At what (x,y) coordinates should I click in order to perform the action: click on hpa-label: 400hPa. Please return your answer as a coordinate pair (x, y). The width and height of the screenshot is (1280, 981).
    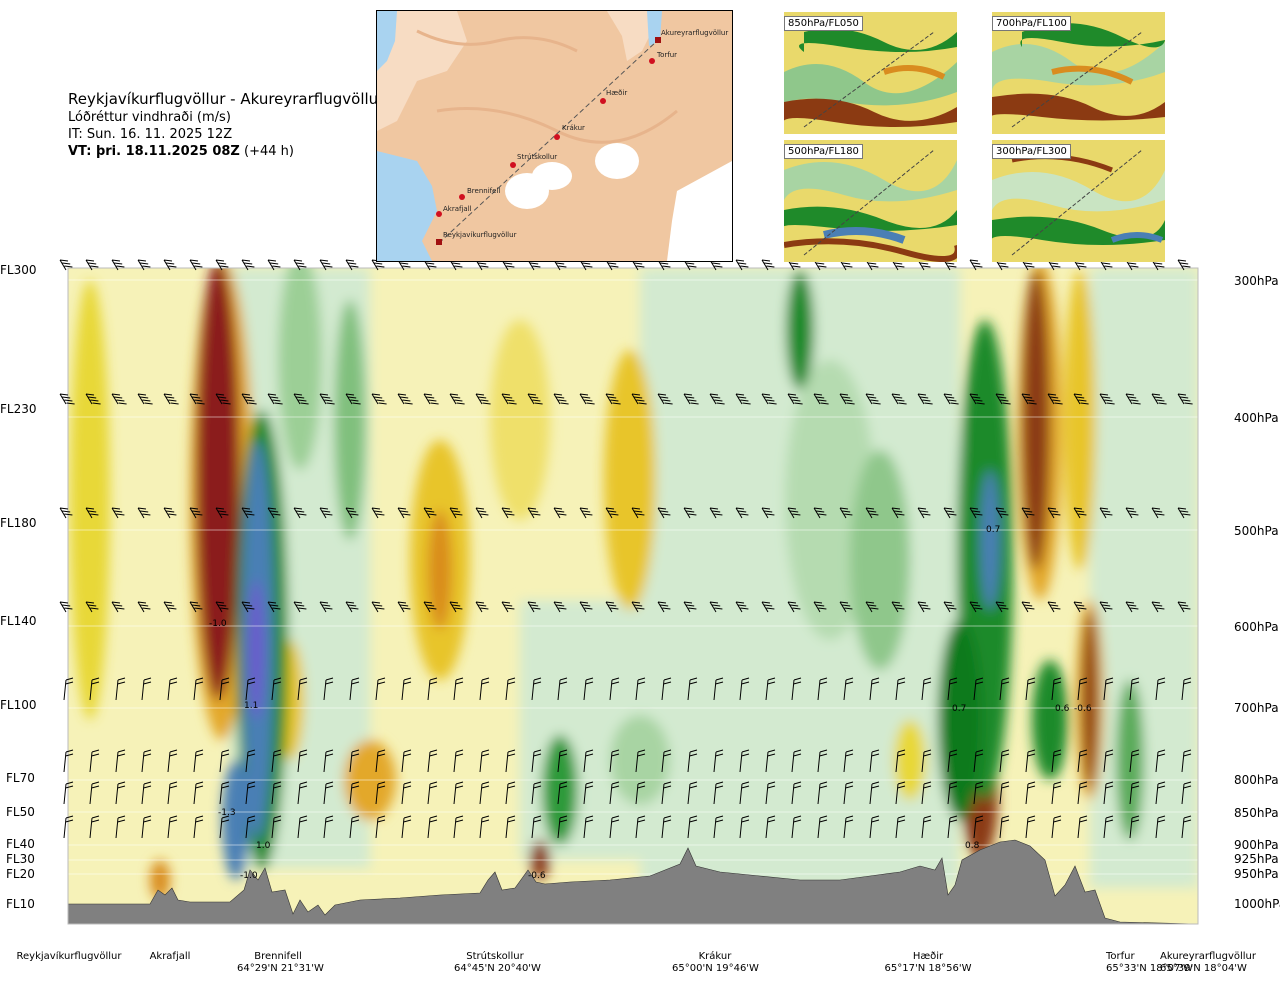
    Looking at the image, I should click on (1256, 418).